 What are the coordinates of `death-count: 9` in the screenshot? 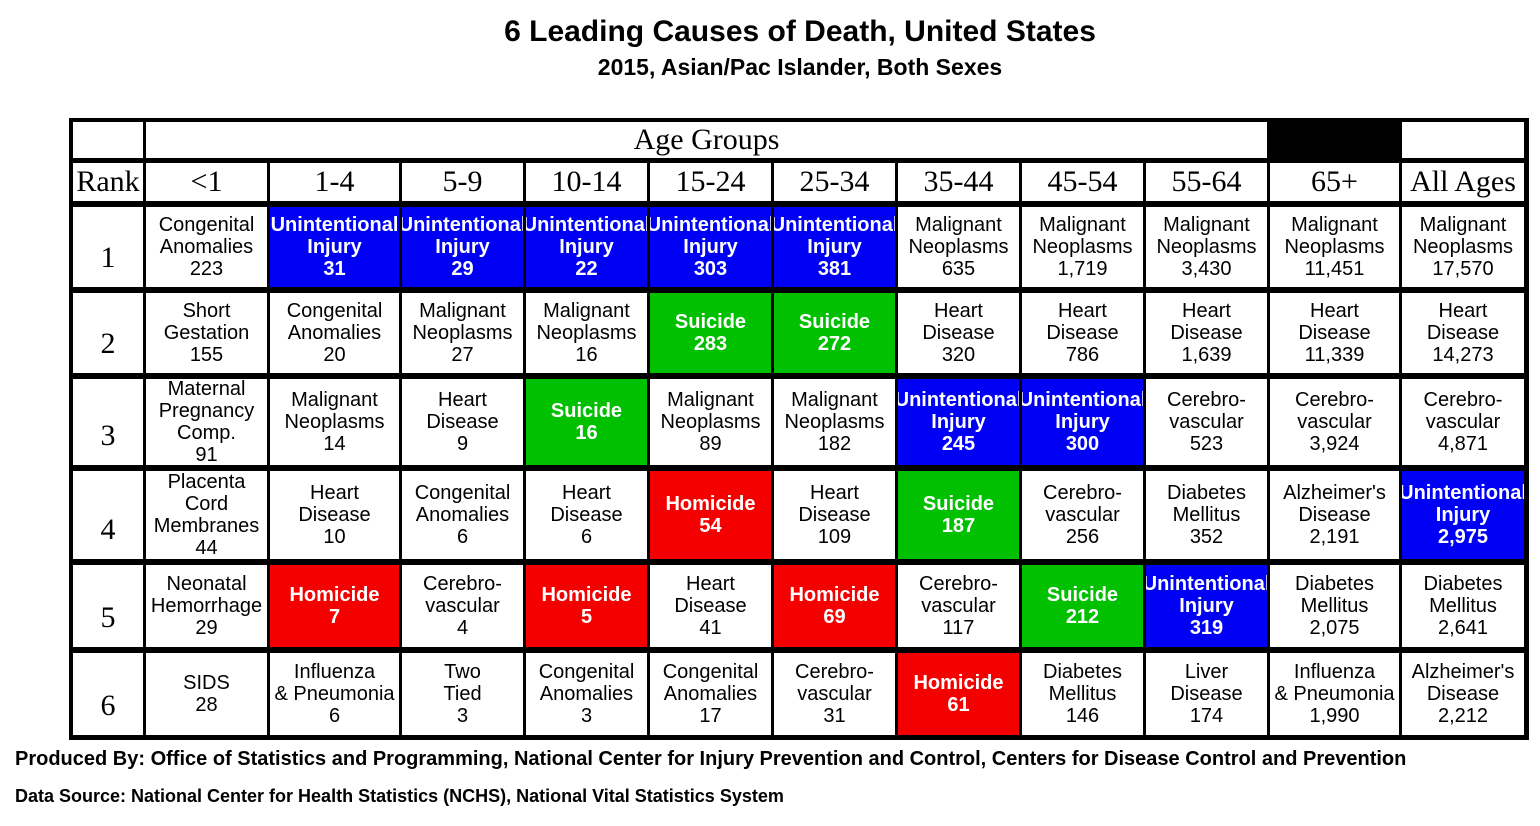 It's located at (462, 444).